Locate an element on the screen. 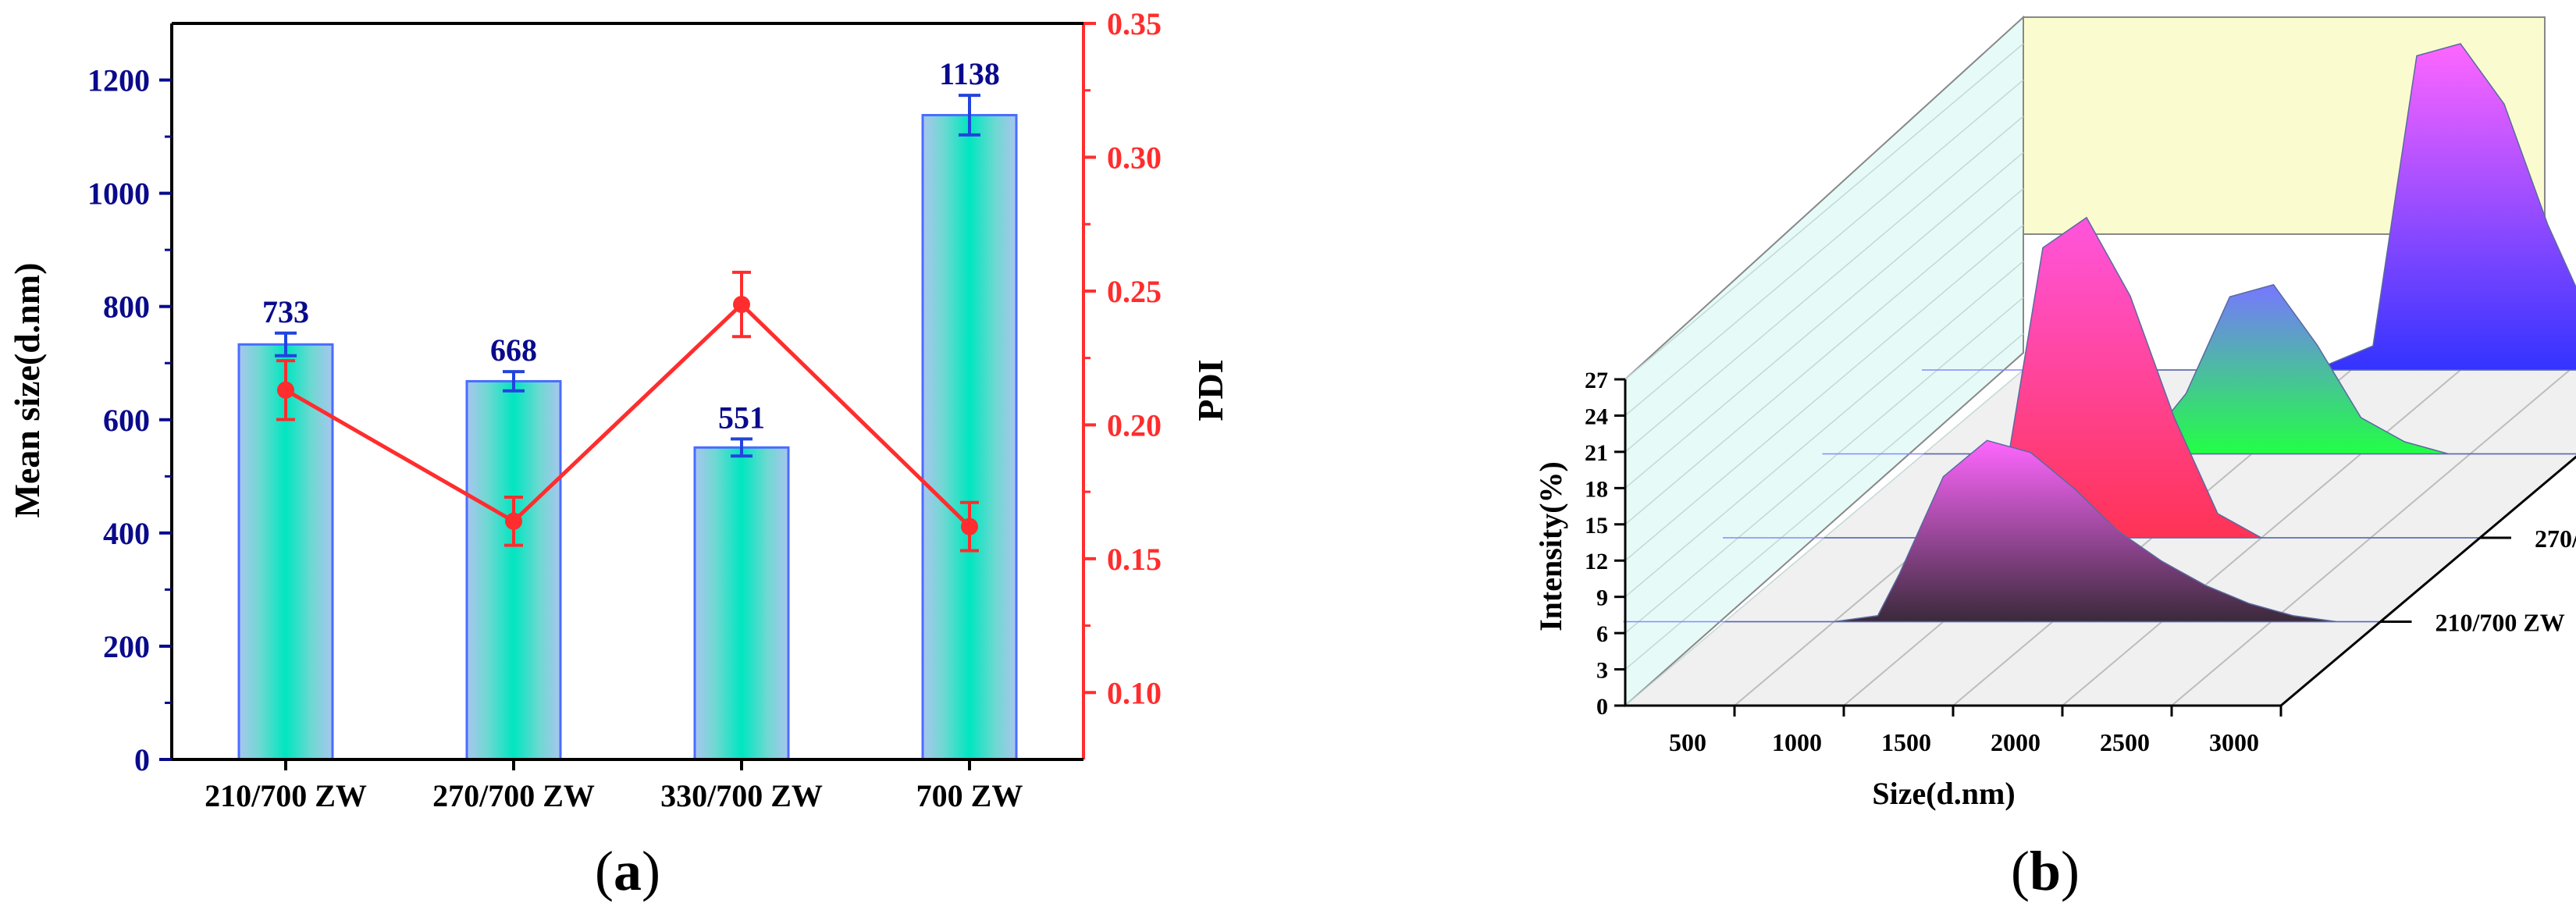 The height and width of the screenshot is (914, 2576). intensity-tick-label: 3 is located at coordinates (1602, 671).